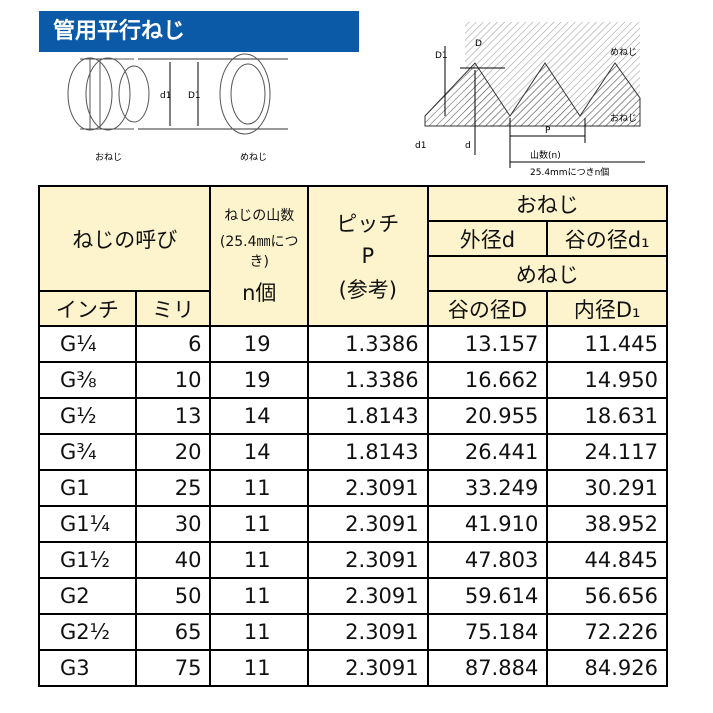 The width and height of the screenshot is (713, 713). What do you see at coordinates (199, 31) in the screenshot?
I see `page-title: 管用平行ねじ` at bounding box center [199, 31].